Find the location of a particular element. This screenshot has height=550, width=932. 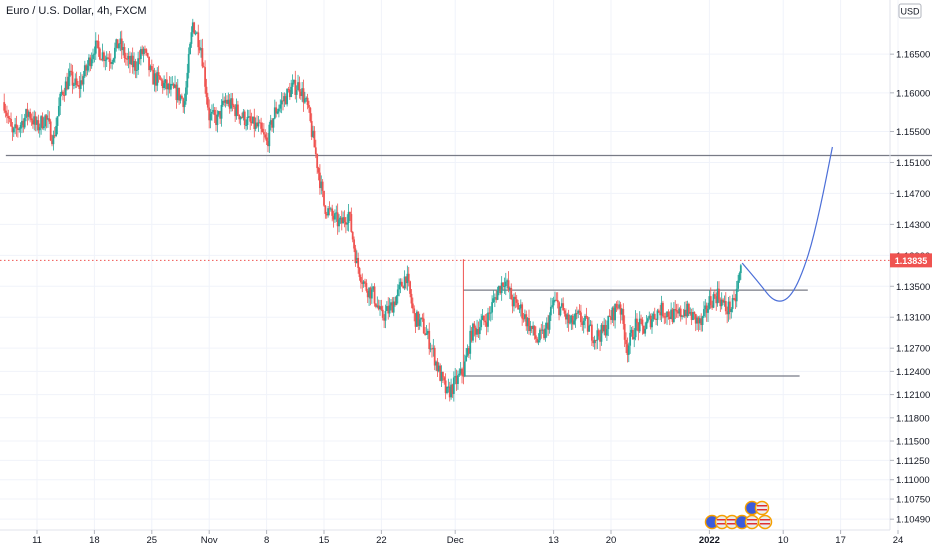

y-tick-label: 1.12400 is located at coordinates (913, 372).